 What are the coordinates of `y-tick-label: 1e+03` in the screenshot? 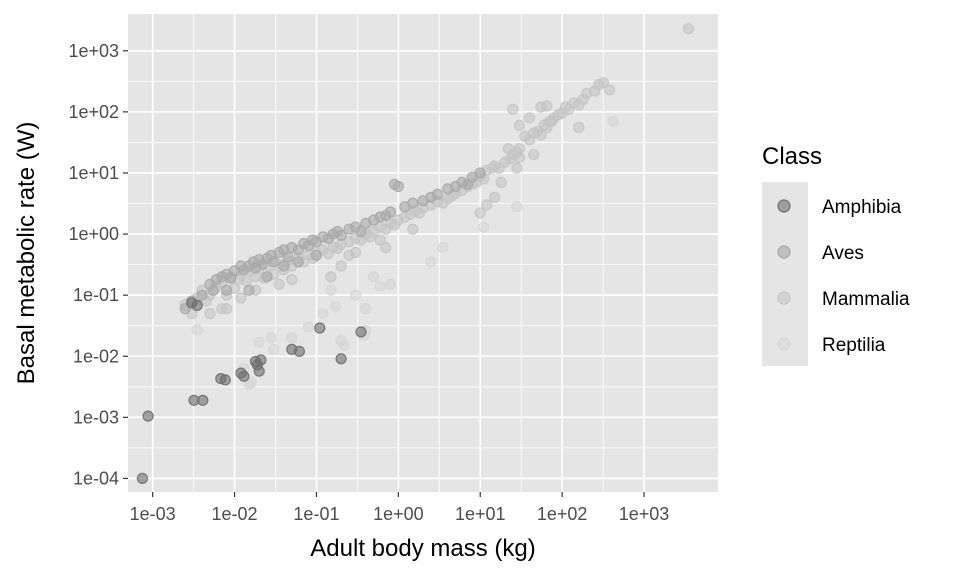 It's located at (93, 51).